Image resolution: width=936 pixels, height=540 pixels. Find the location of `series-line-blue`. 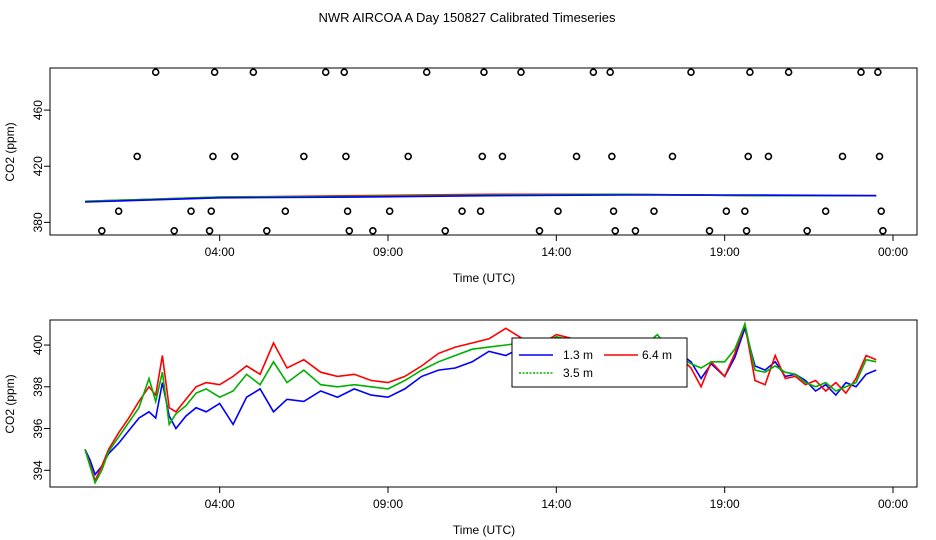

series-line-blue is located at coordinates (480, 198).